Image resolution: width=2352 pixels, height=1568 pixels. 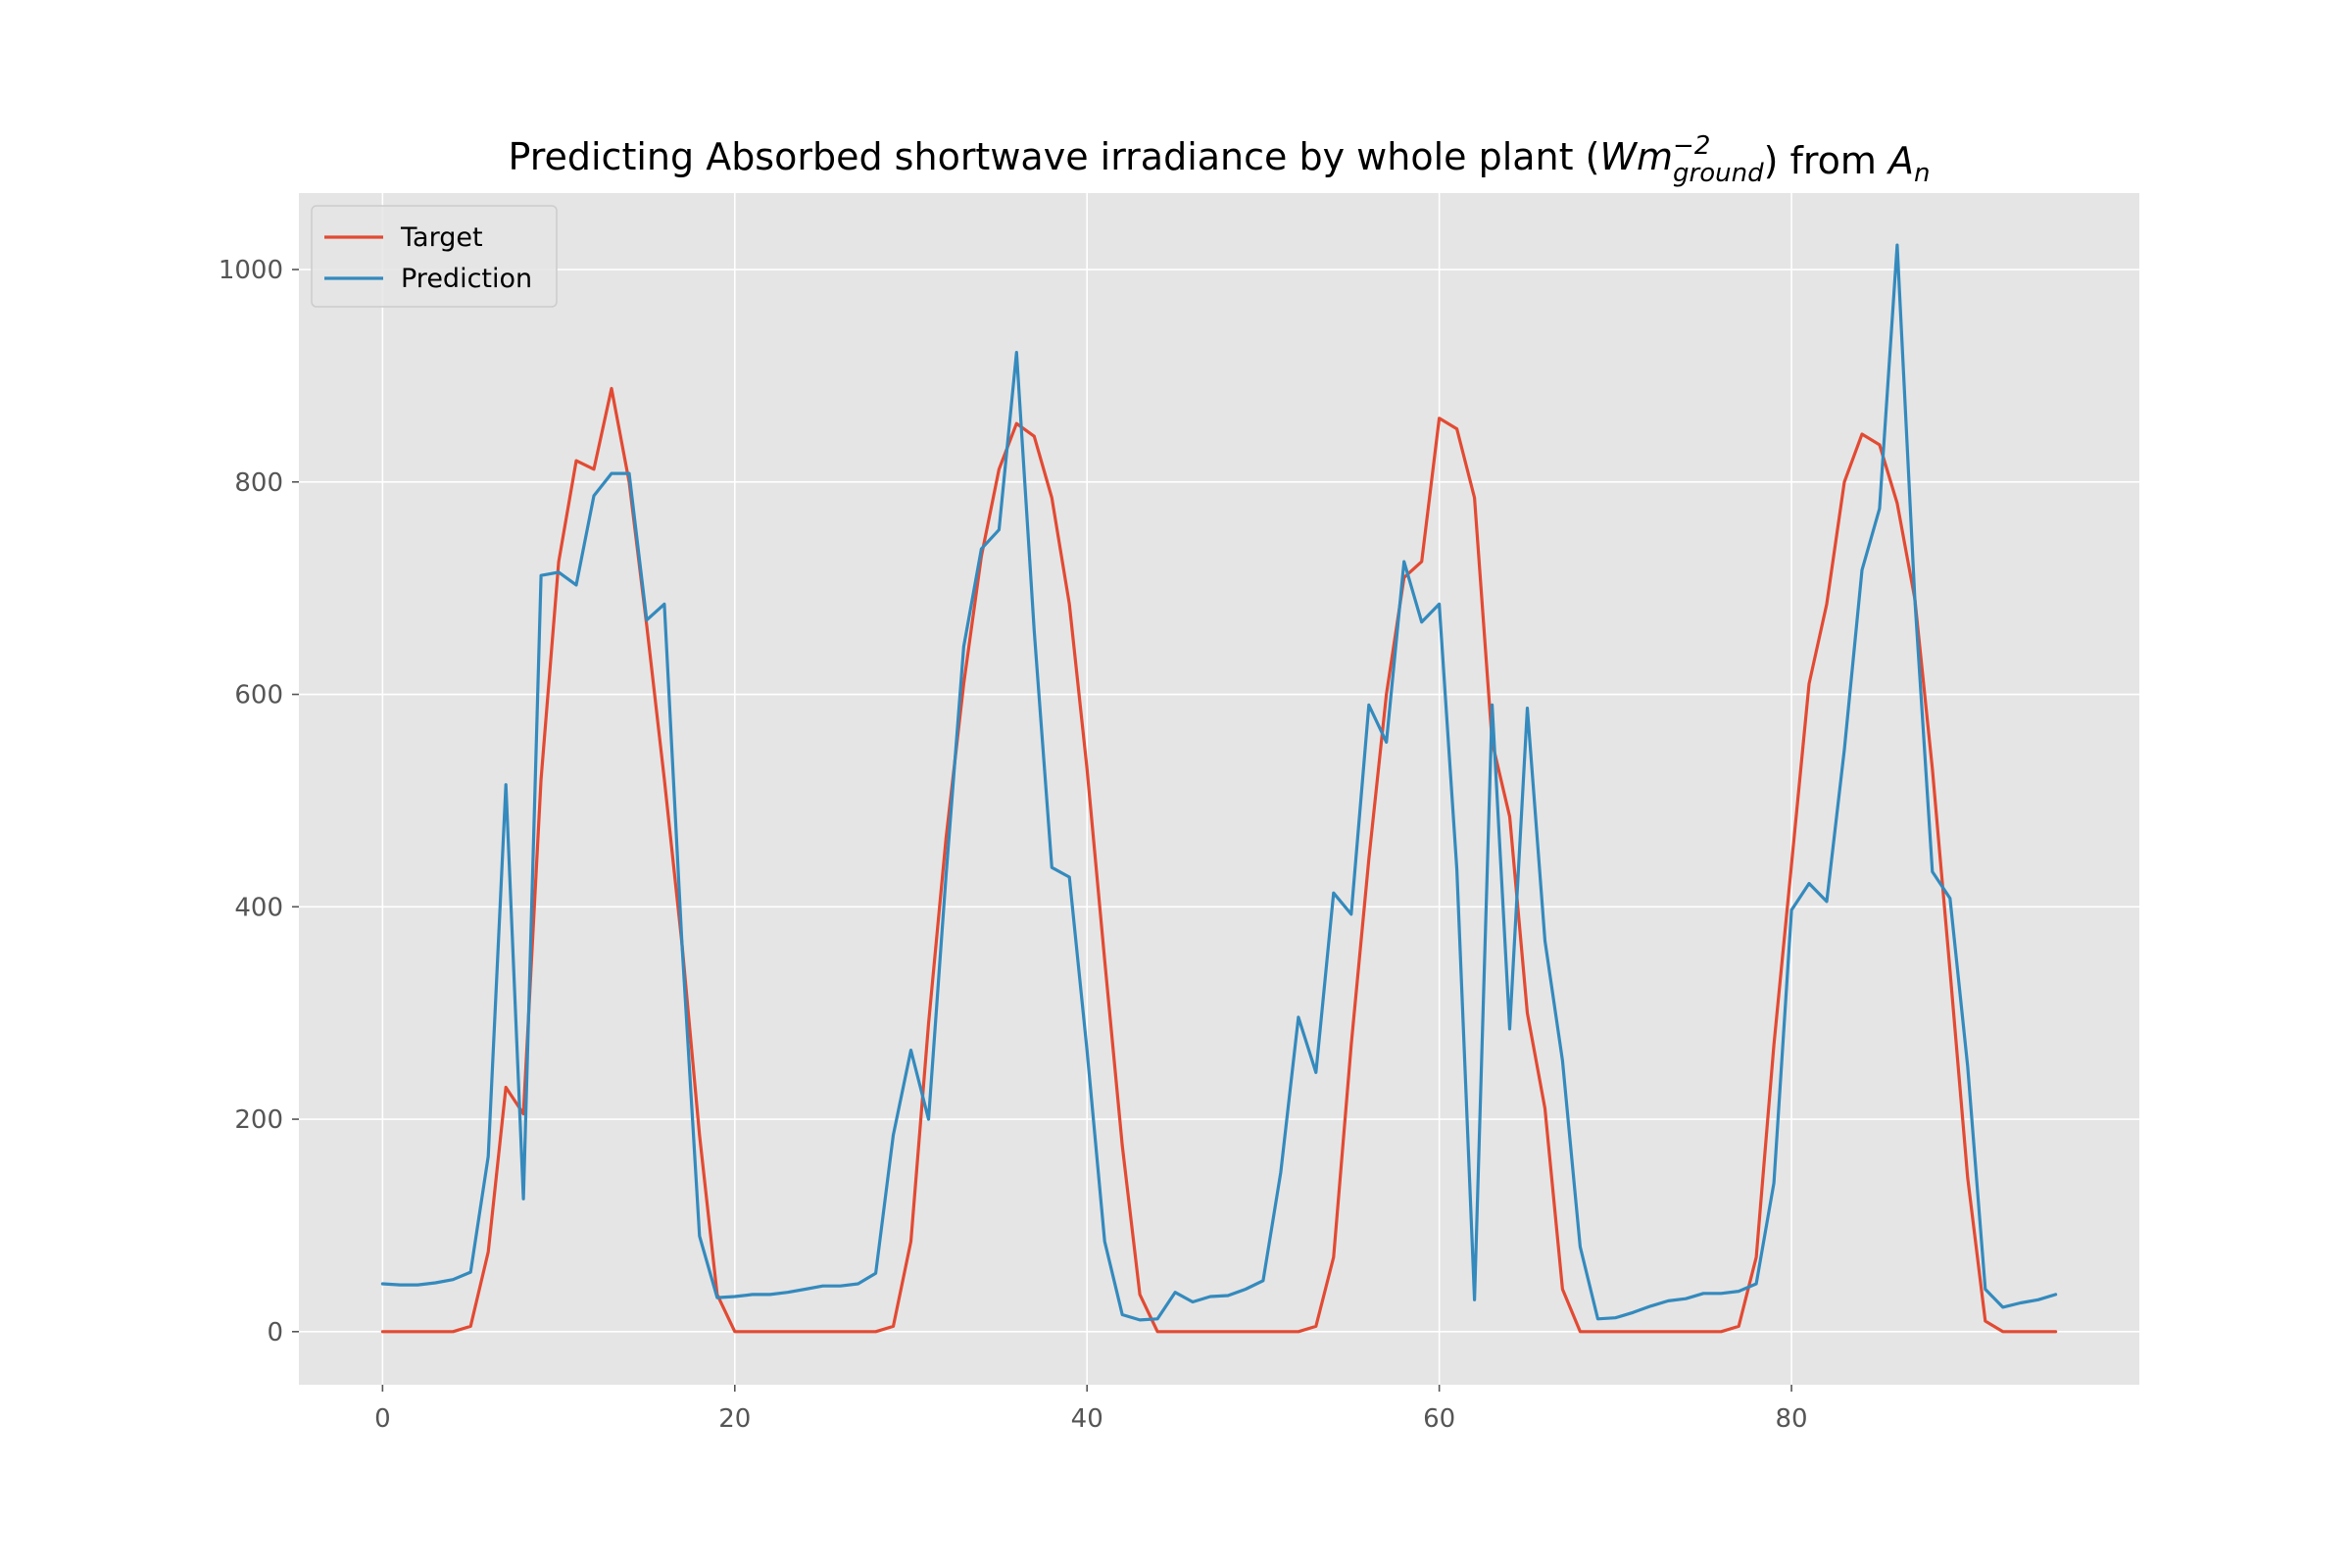 I want to click on legend-label-prediction: Prediction, so click(x=466, y=279).